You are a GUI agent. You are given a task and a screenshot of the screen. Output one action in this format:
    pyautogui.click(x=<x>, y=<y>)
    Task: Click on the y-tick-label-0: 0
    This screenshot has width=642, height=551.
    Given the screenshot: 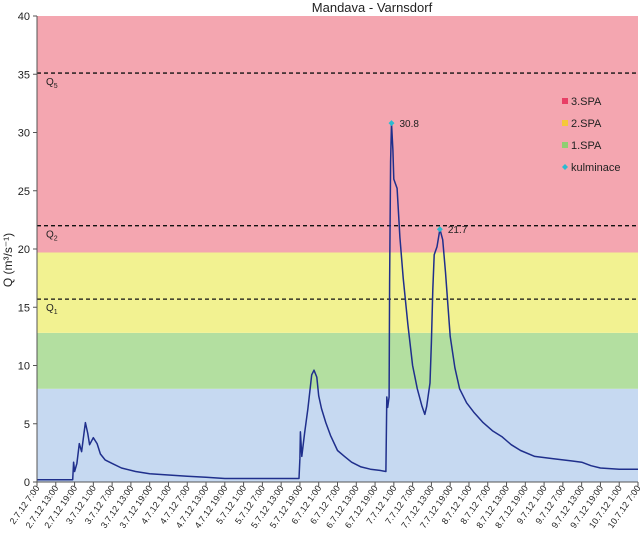 What is the action you would take?
    pyautogui.click(x=27, y=483)
    